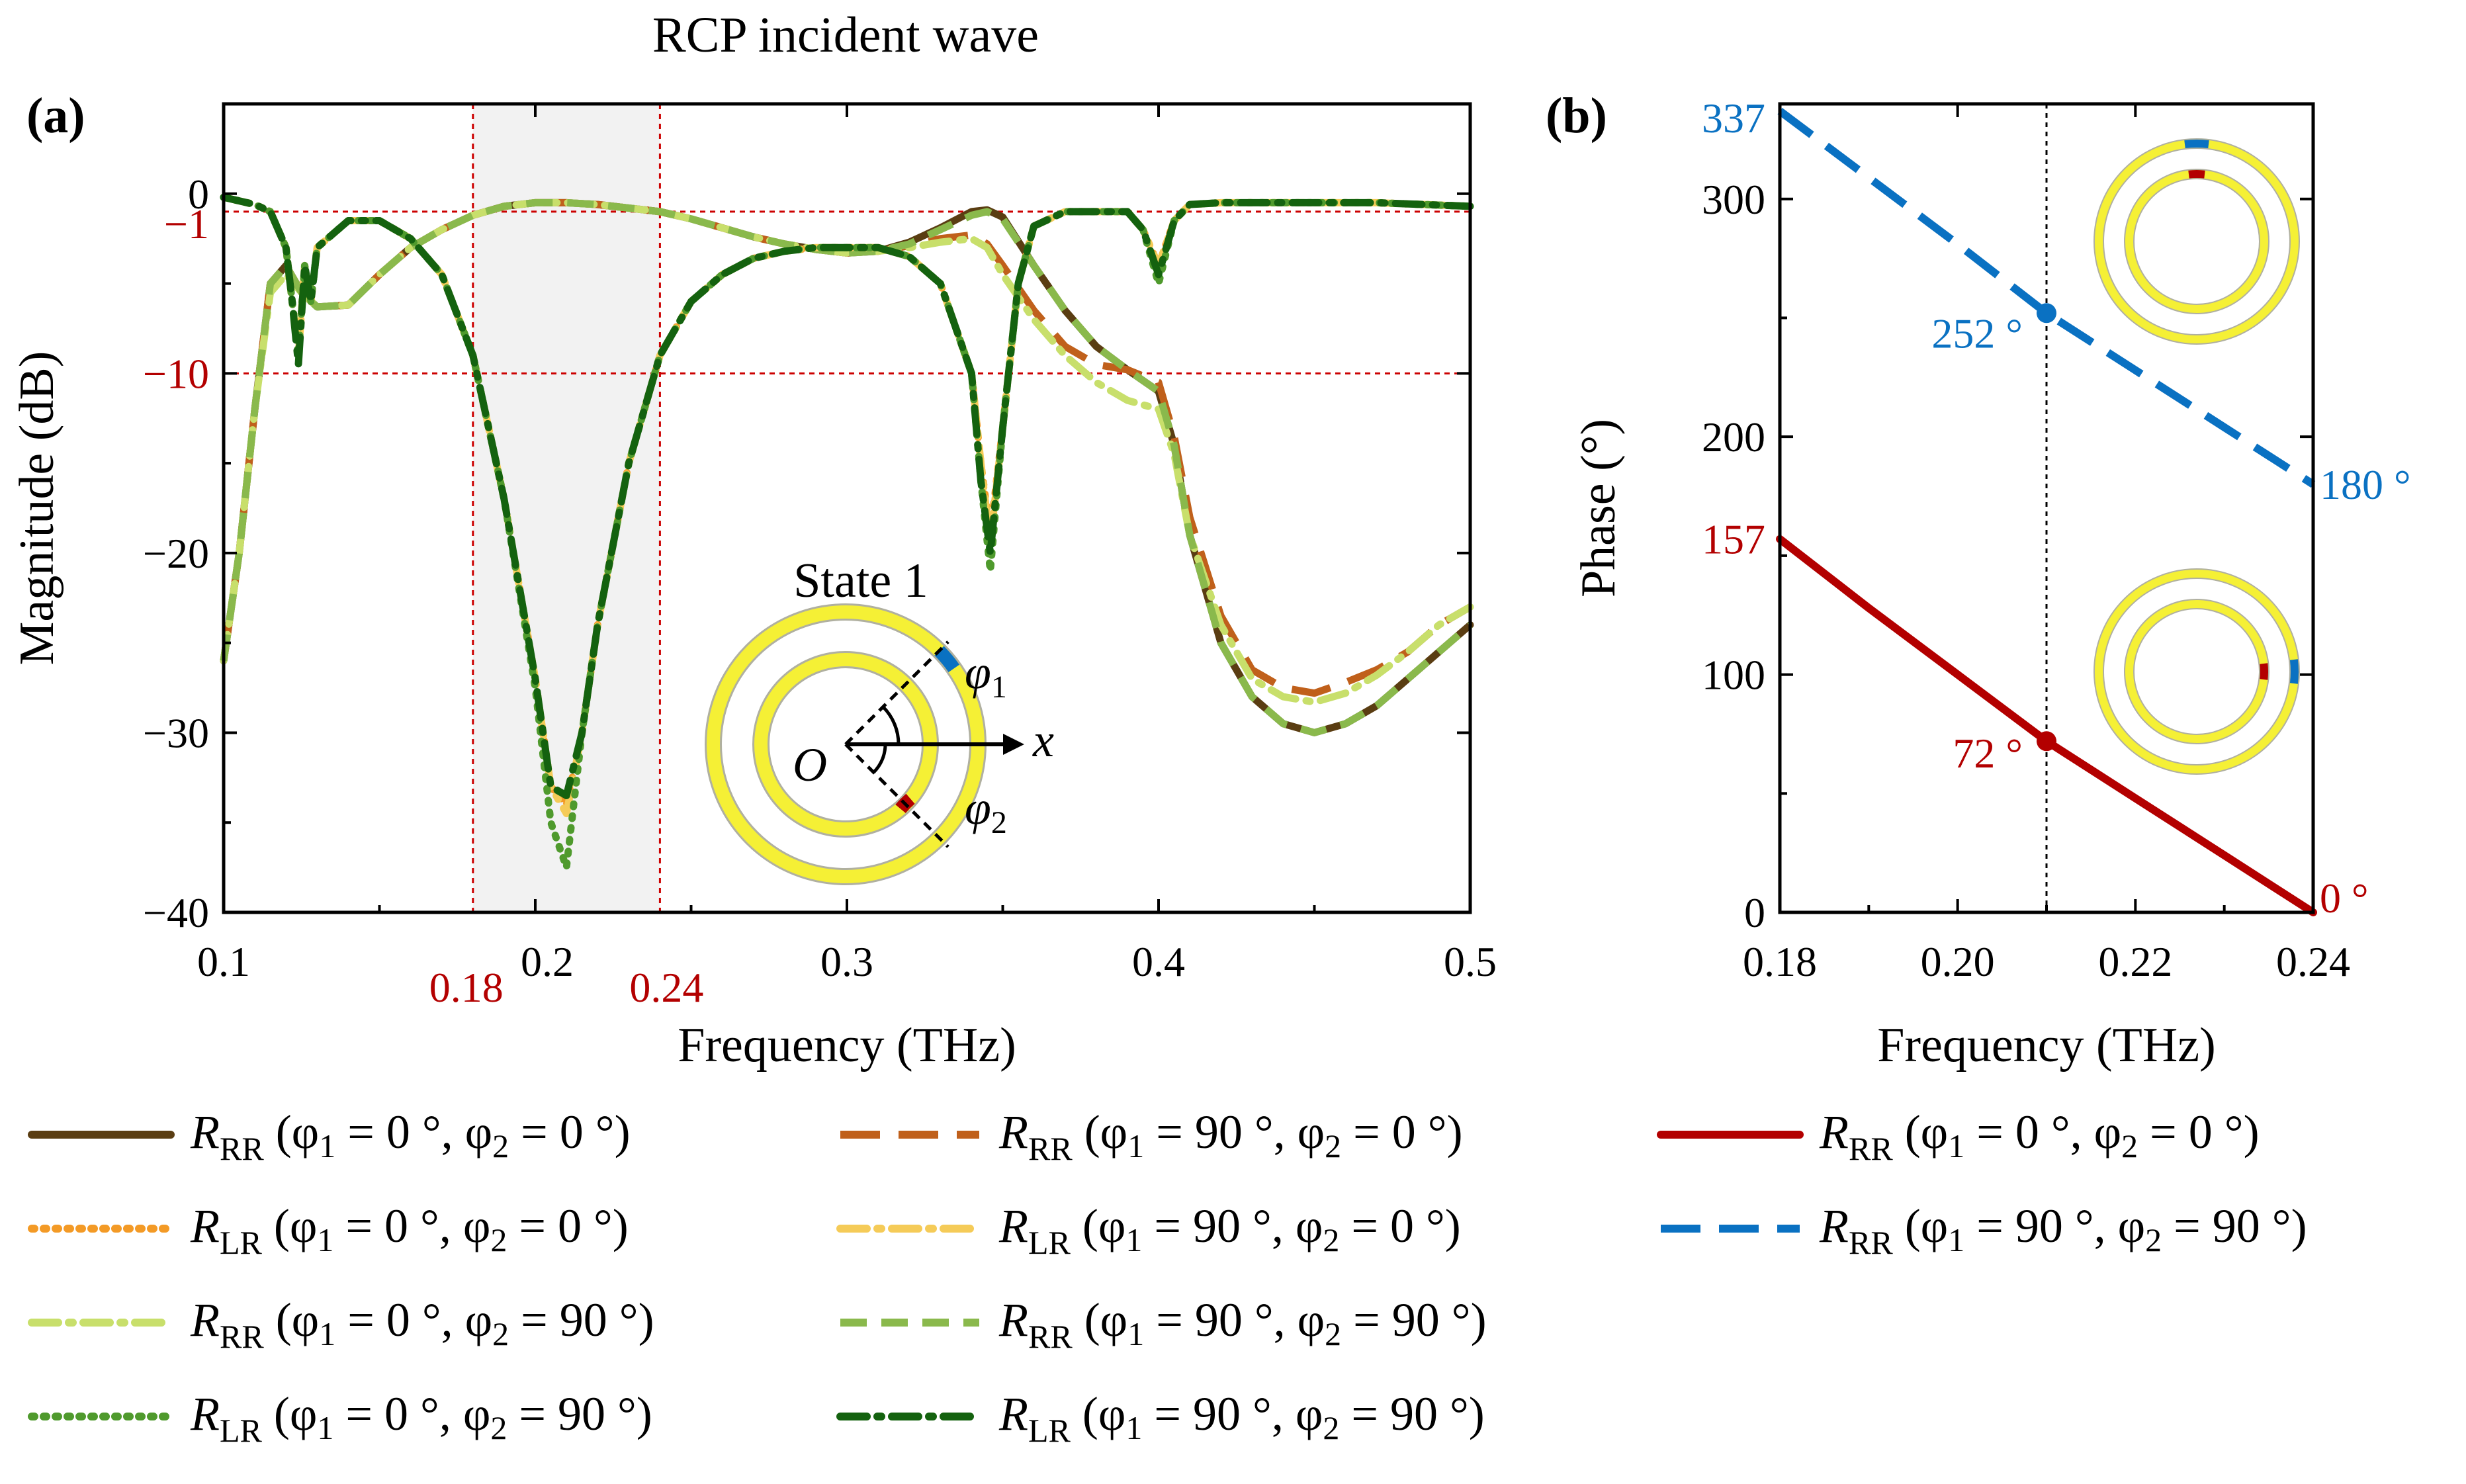 The image size is (2466, 1484). Describe the element at coordinates (2196, 174) in the screenshot. I see `ring-top-inner-gap` at that location.